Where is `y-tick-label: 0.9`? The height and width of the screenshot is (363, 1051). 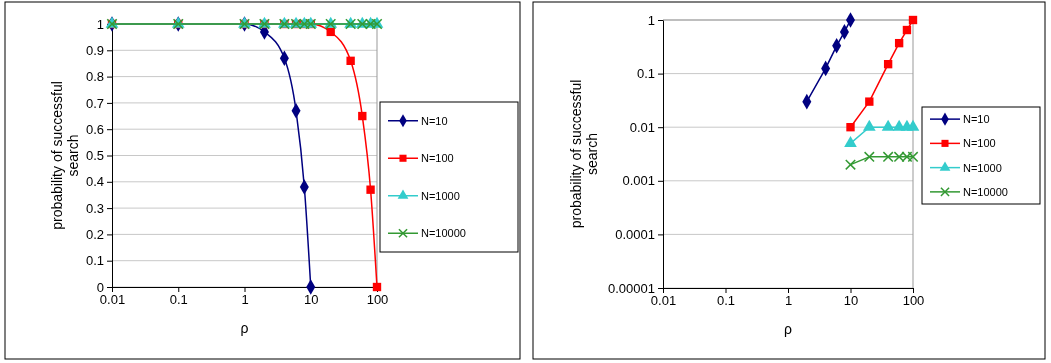
y-tick-label: 0.9 is located at coordinates (94, 50).